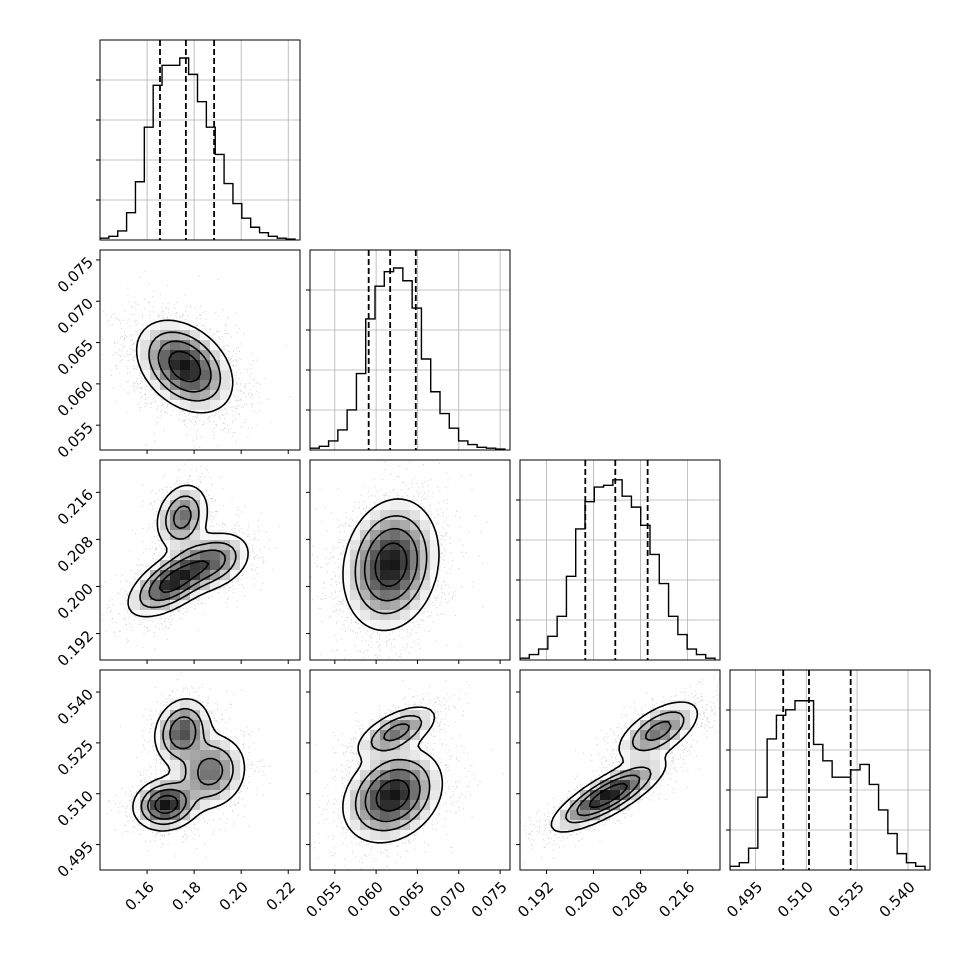  I want to click on x-tick-label: 0.055, so click(323, 899).